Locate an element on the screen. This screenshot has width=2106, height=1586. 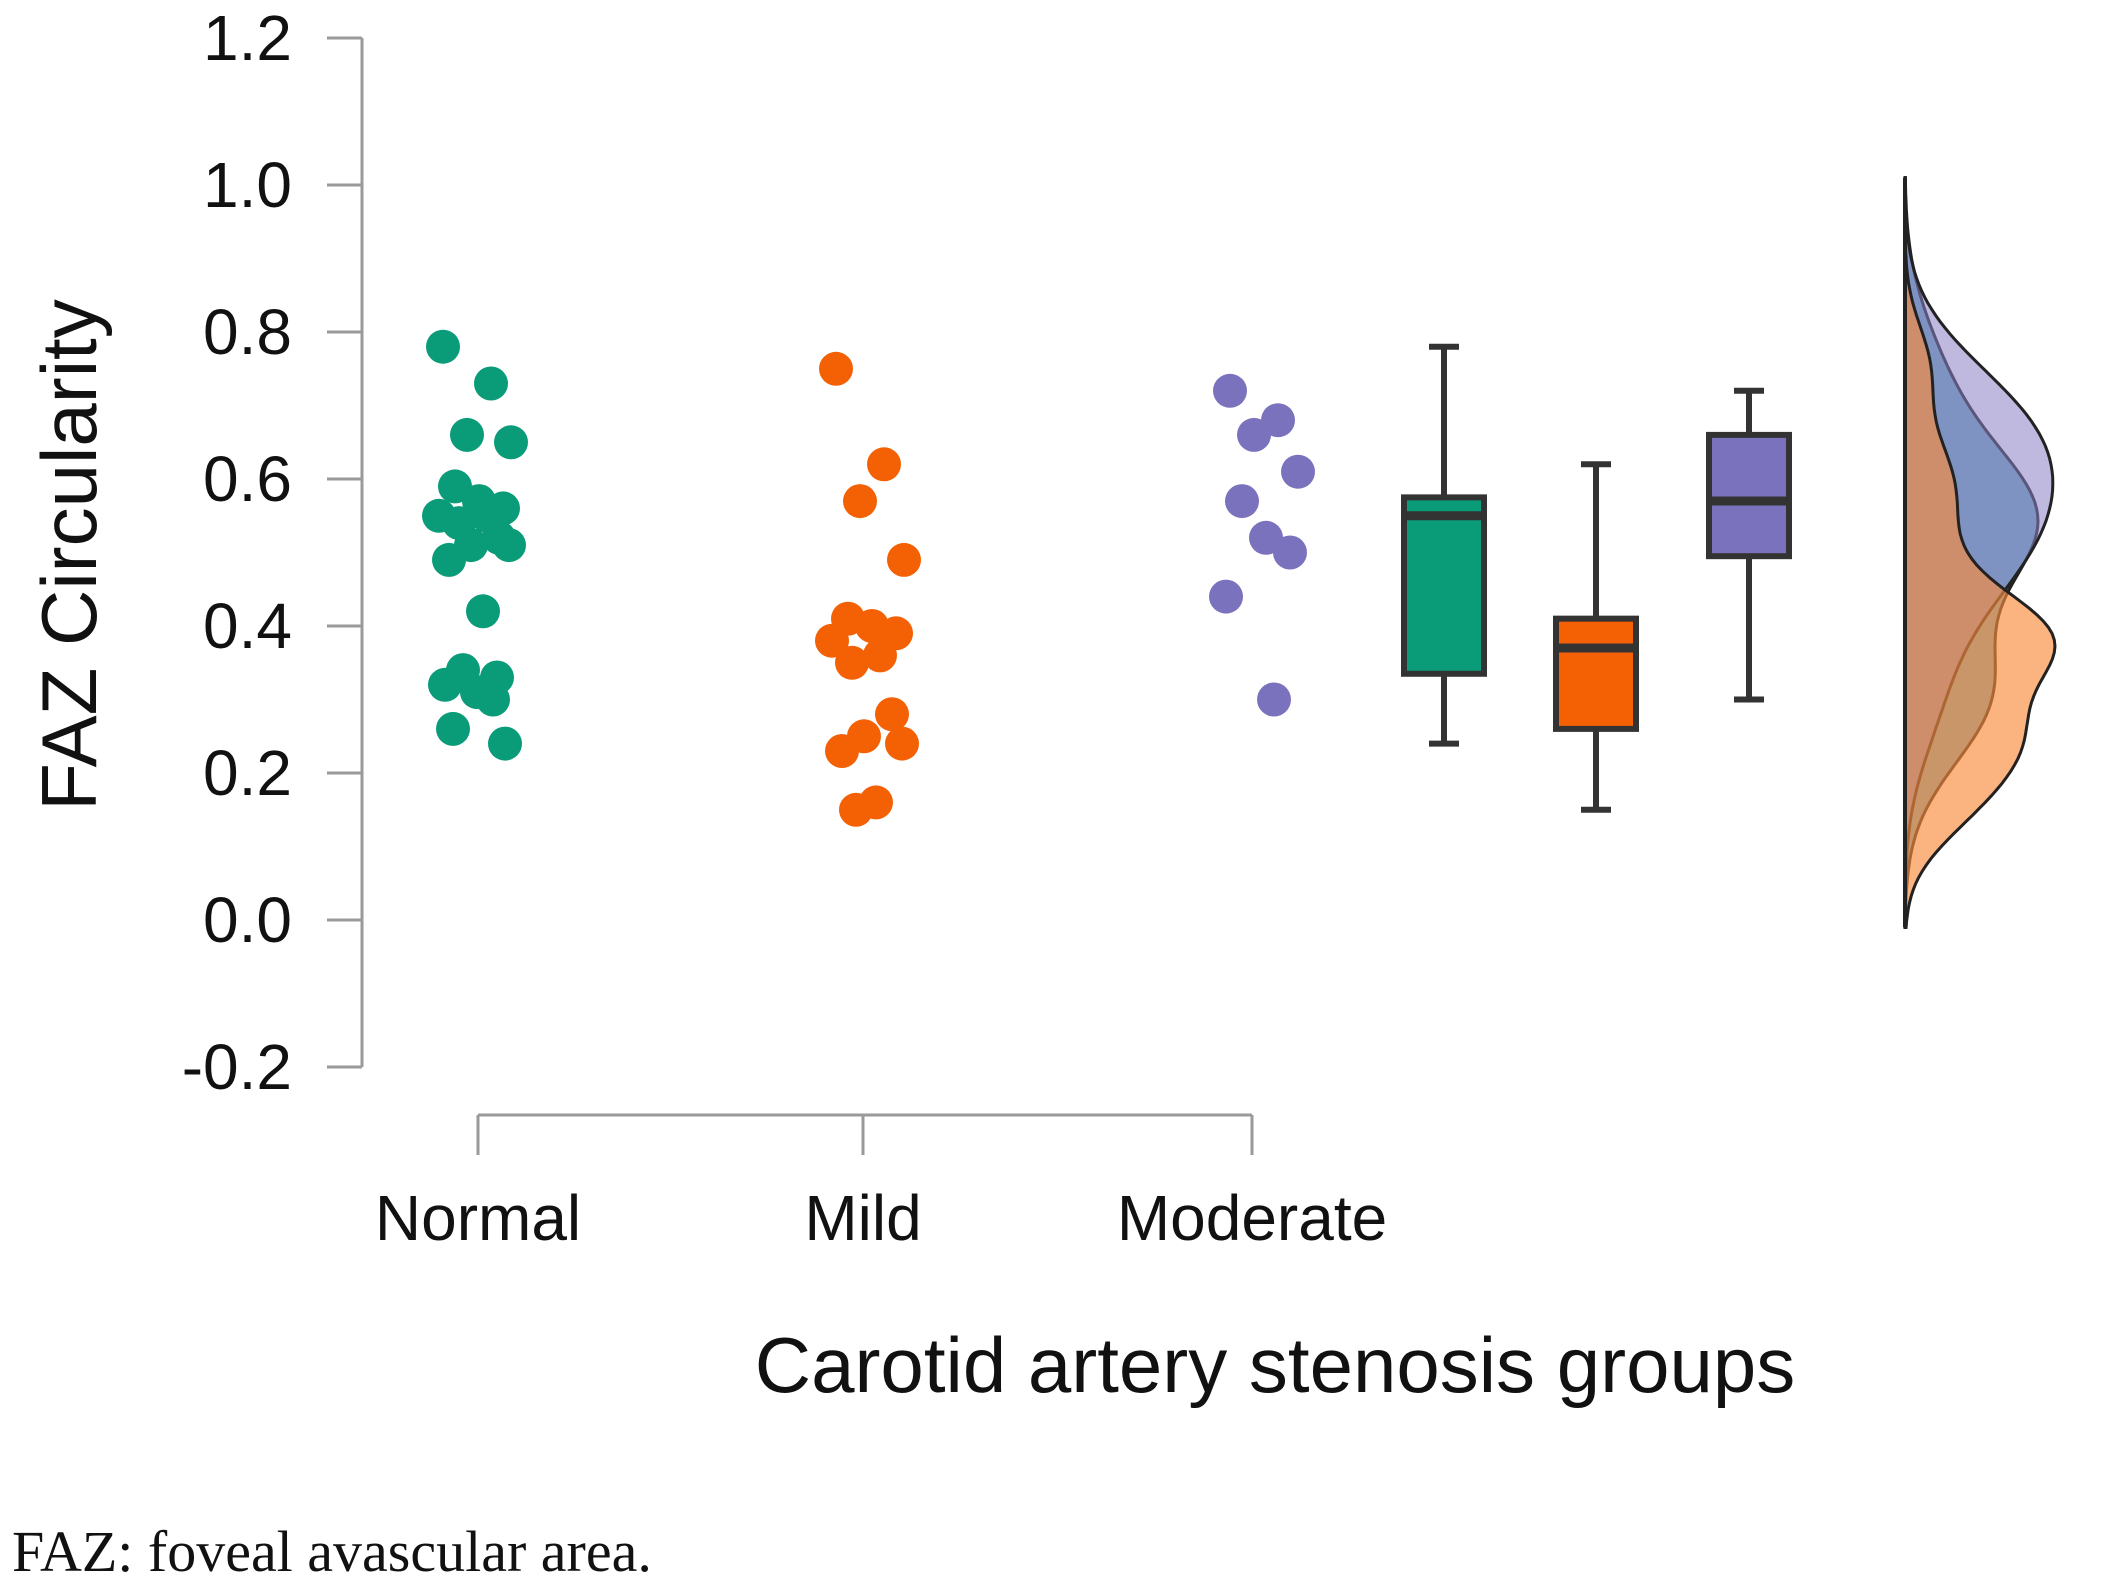
y-tick-label: 0.8 is located at coordinates (247, 332).